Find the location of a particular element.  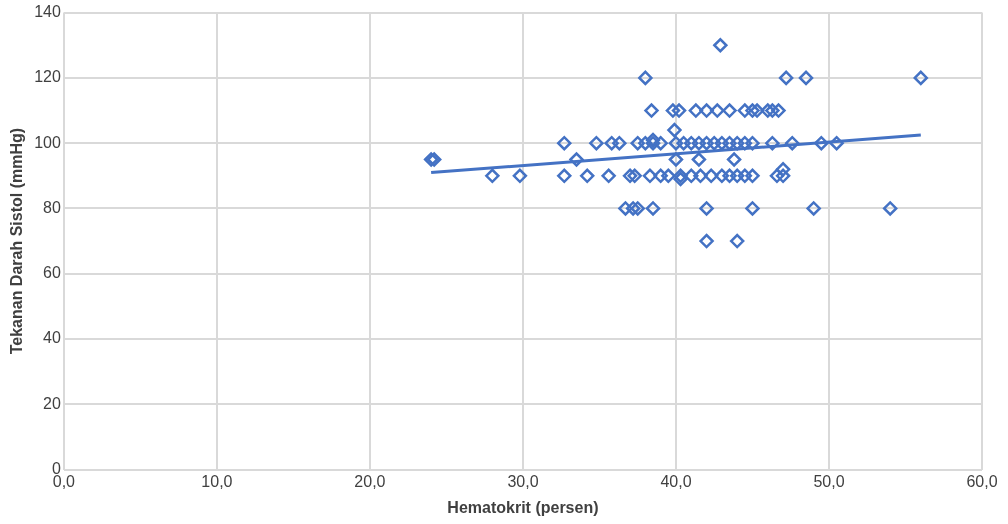

y-axis-title: Tekanan Darah Sistol (mmHg) is located at coordinates (17, 241).